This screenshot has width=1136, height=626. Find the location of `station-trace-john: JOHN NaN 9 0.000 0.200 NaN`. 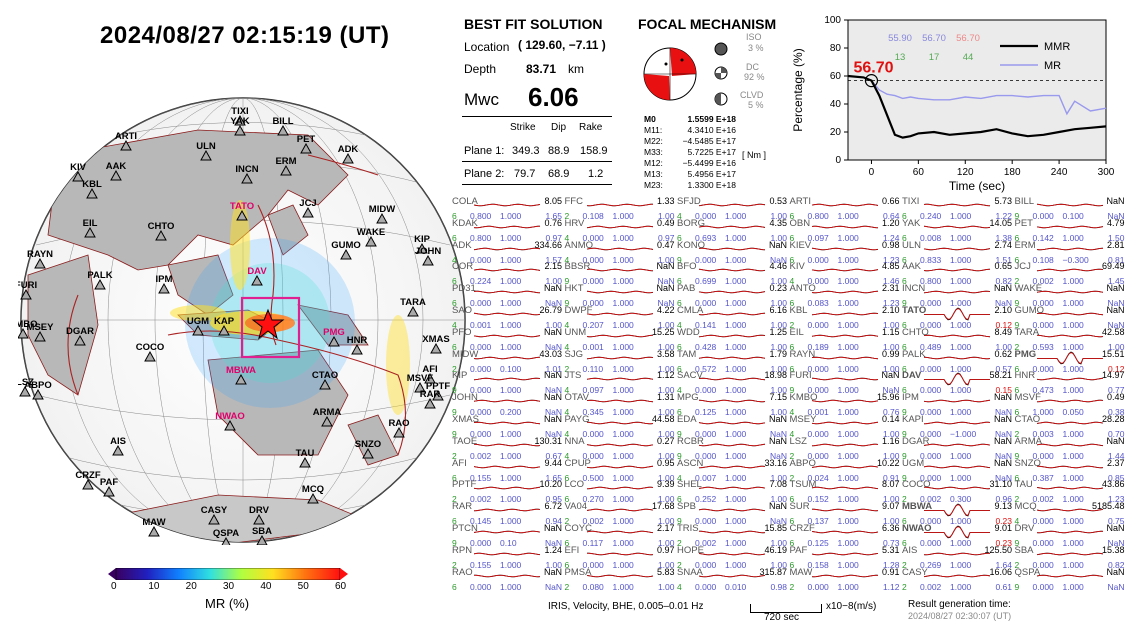

station-trace-john: JOHN NaN 9 0.000 0.200 NaN is located at coordinates (507, 405).